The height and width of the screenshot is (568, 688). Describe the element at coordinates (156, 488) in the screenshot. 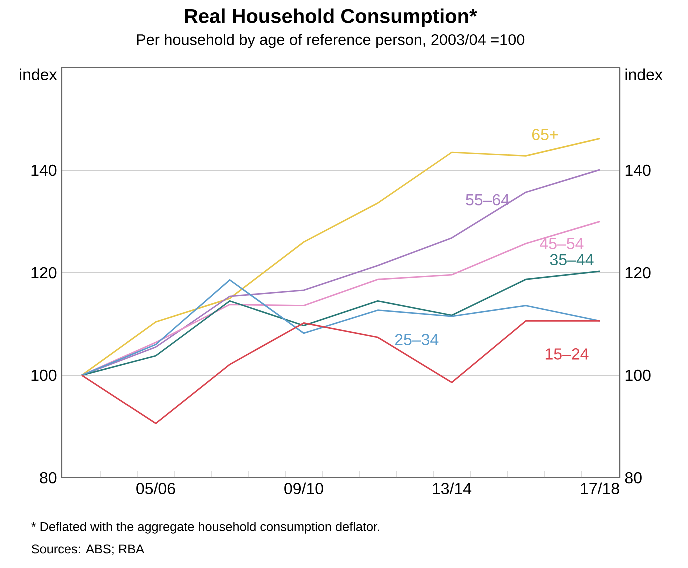

I see `x-tick-label: 05/06` at that location.